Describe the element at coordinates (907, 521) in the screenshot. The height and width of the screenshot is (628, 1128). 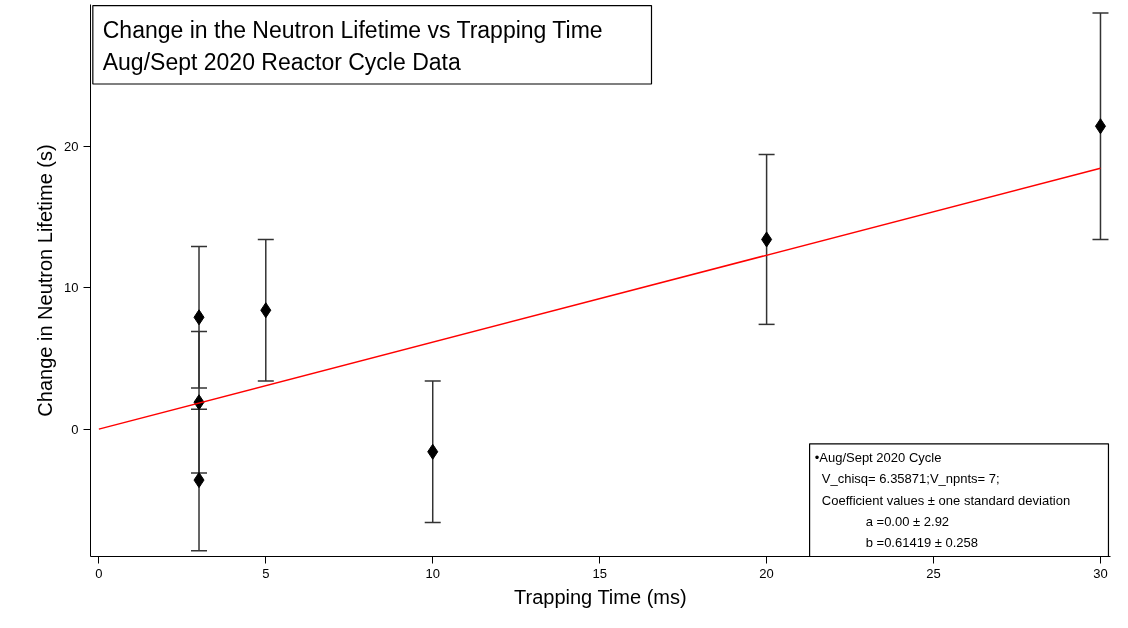
I see `annotation: a =0.00 ± 2.92` at that location.